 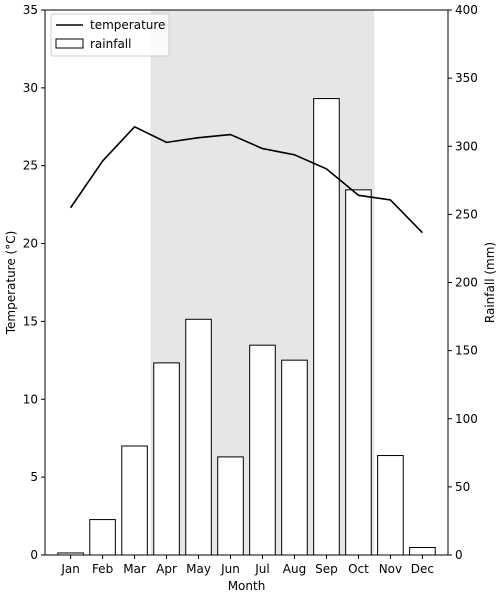 What do you see at coordinates (261, 569) in the screenshot?
I see `x-tick-label-jul: Jul` at bounding box center [261, 569].